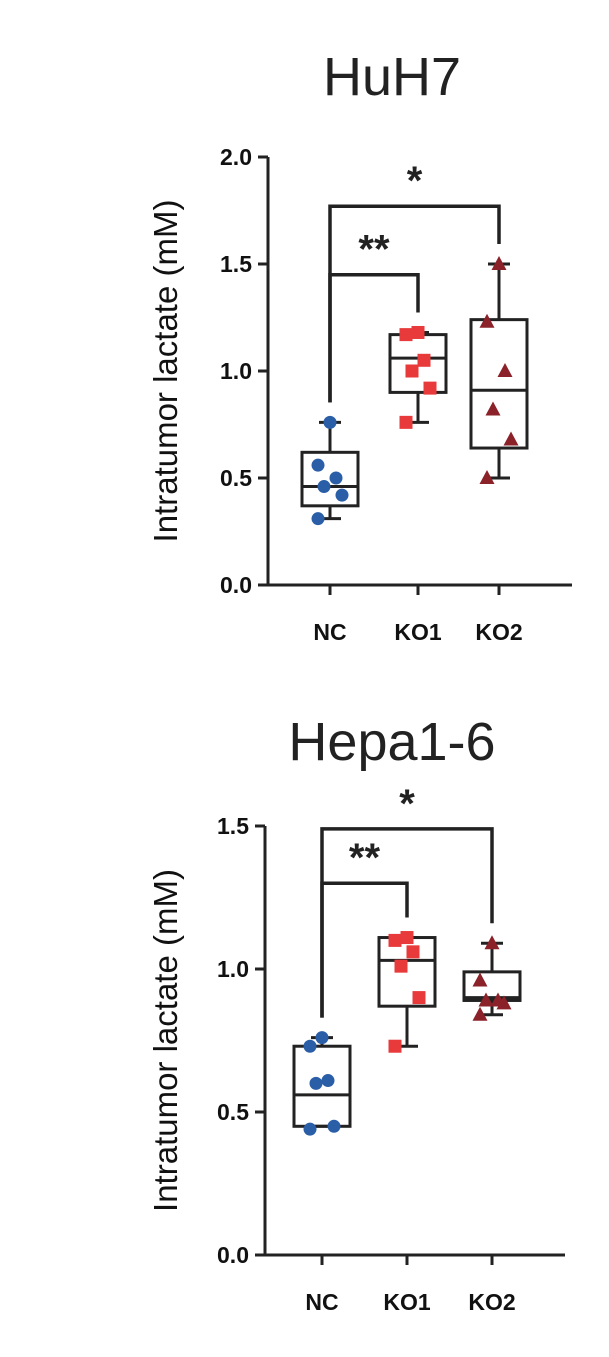 This screenshot has height=1357, width=609. I want to click on chart-title: Hepa1-6, so click(391, 742).